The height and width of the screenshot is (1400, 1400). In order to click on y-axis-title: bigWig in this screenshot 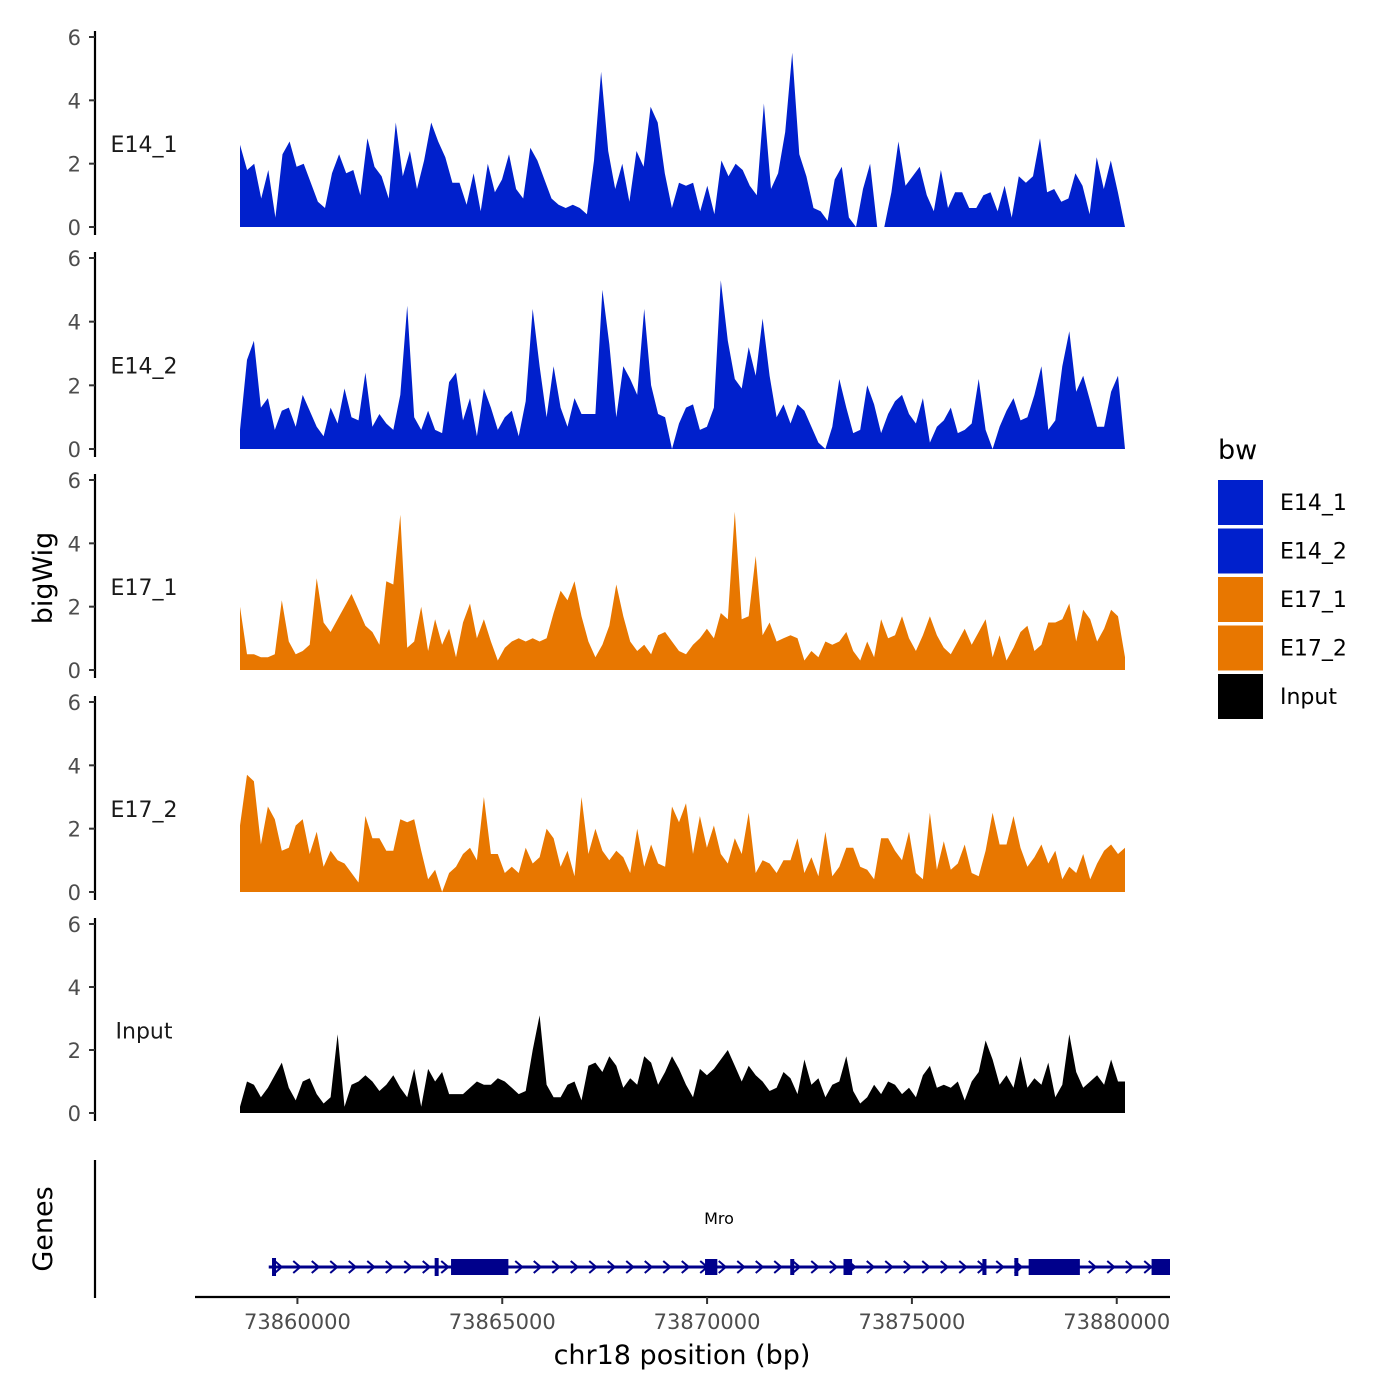, I will do `click(43, 578)`.